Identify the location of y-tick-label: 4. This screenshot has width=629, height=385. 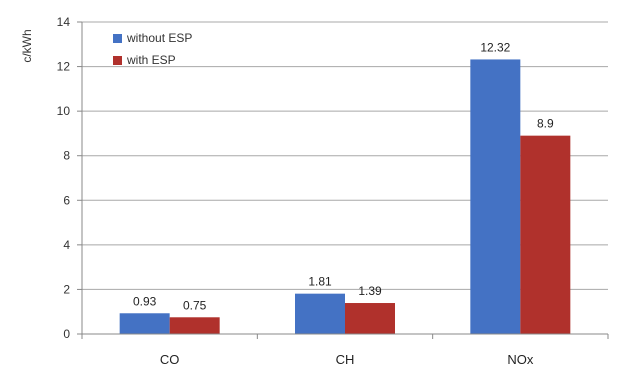
(66, 245).